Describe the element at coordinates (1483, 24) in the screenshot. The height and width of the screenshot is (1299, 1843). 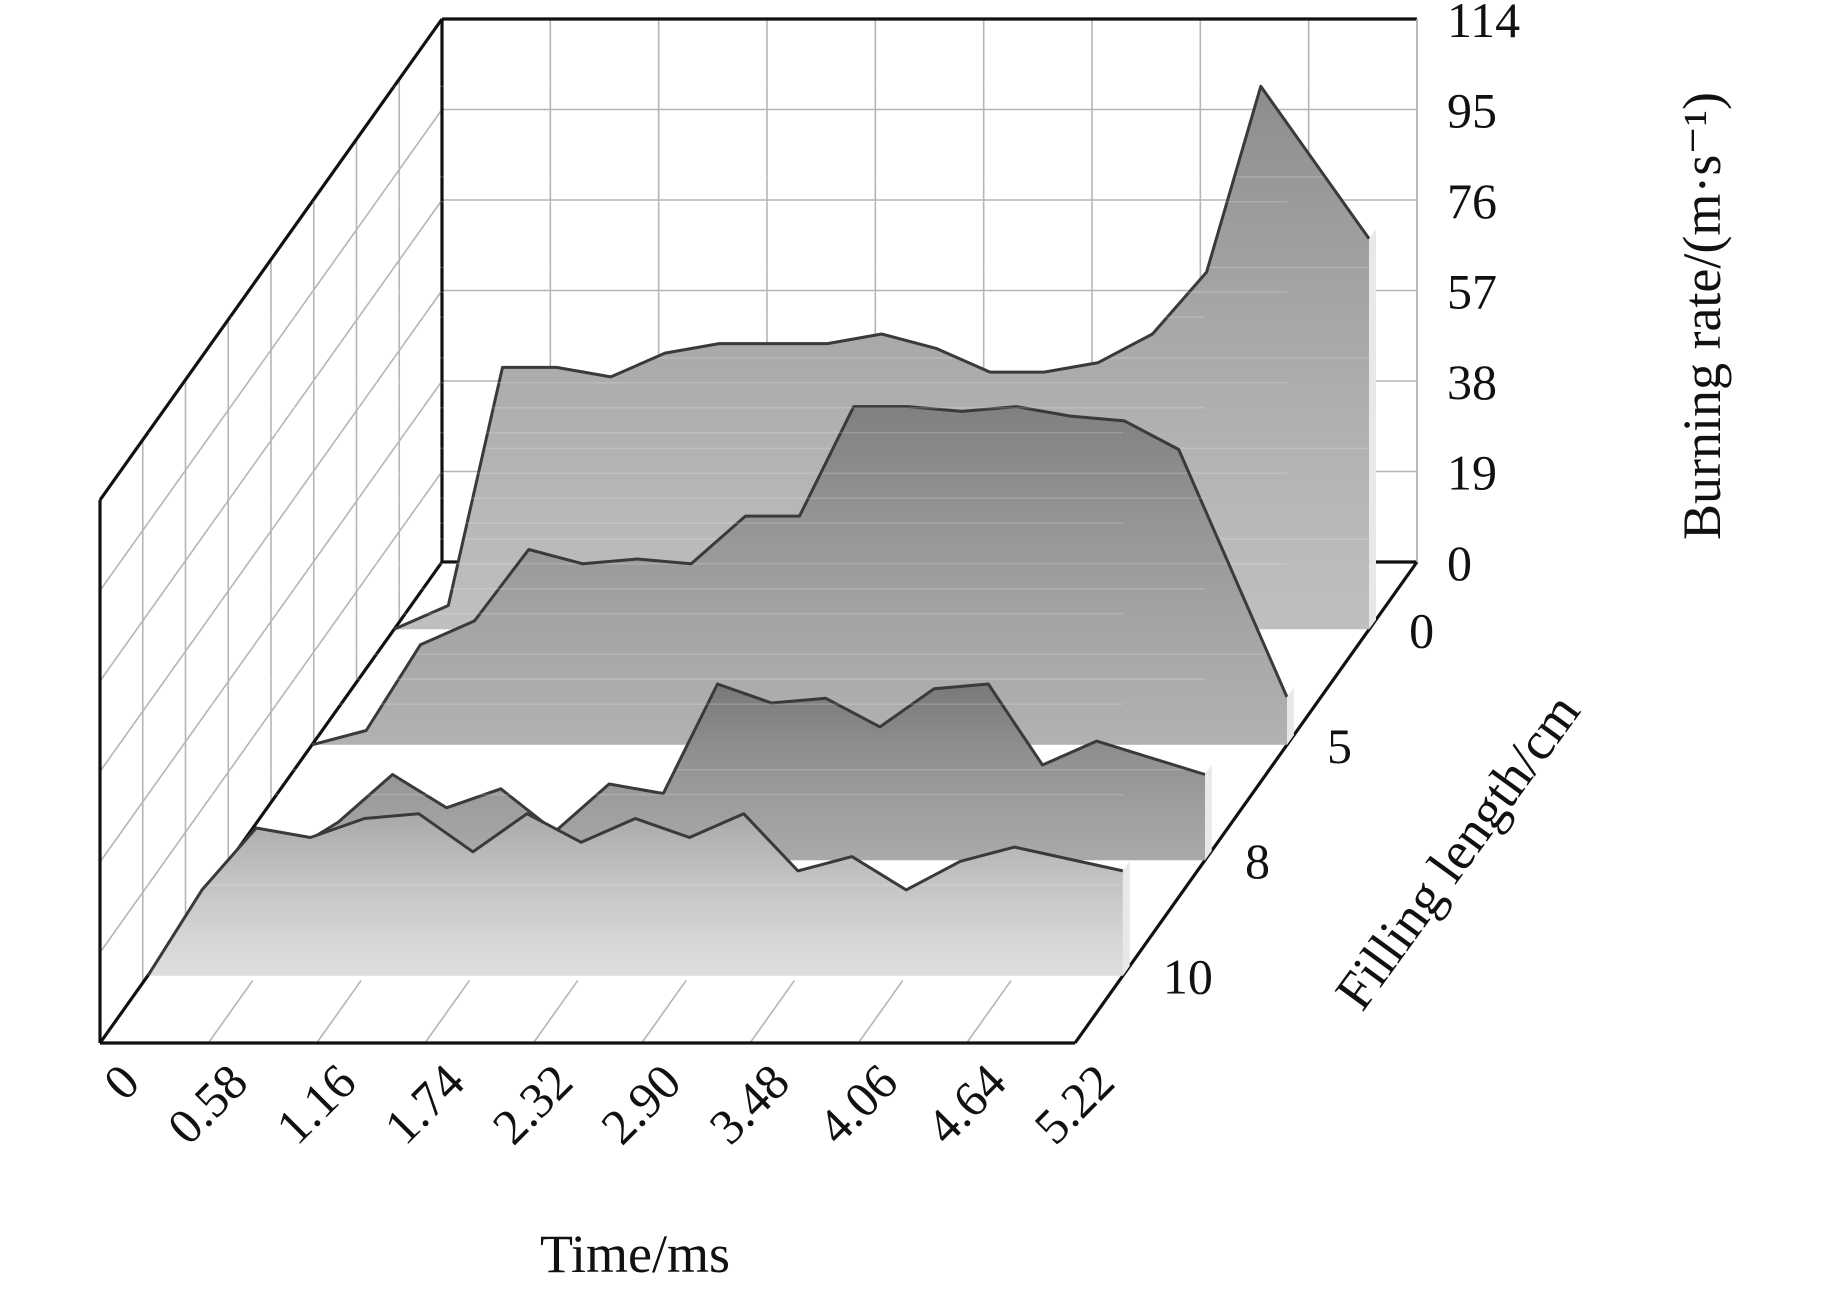
I see `z-tick-label: 114` at that location.